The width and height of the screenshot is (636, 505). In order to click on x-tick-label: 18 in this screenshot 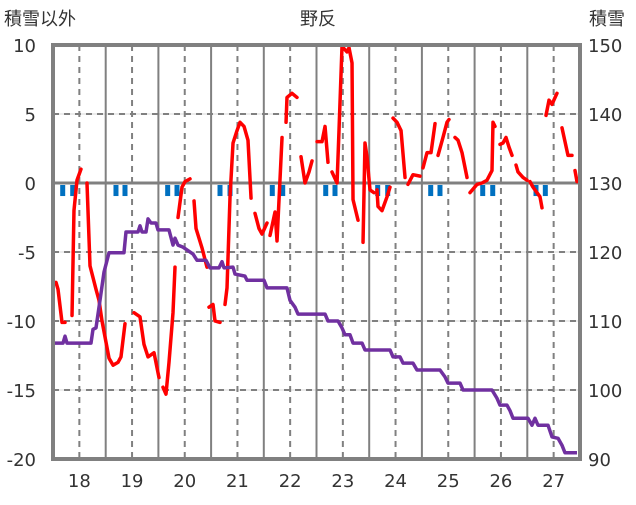, I will do `click(79, 481)`.